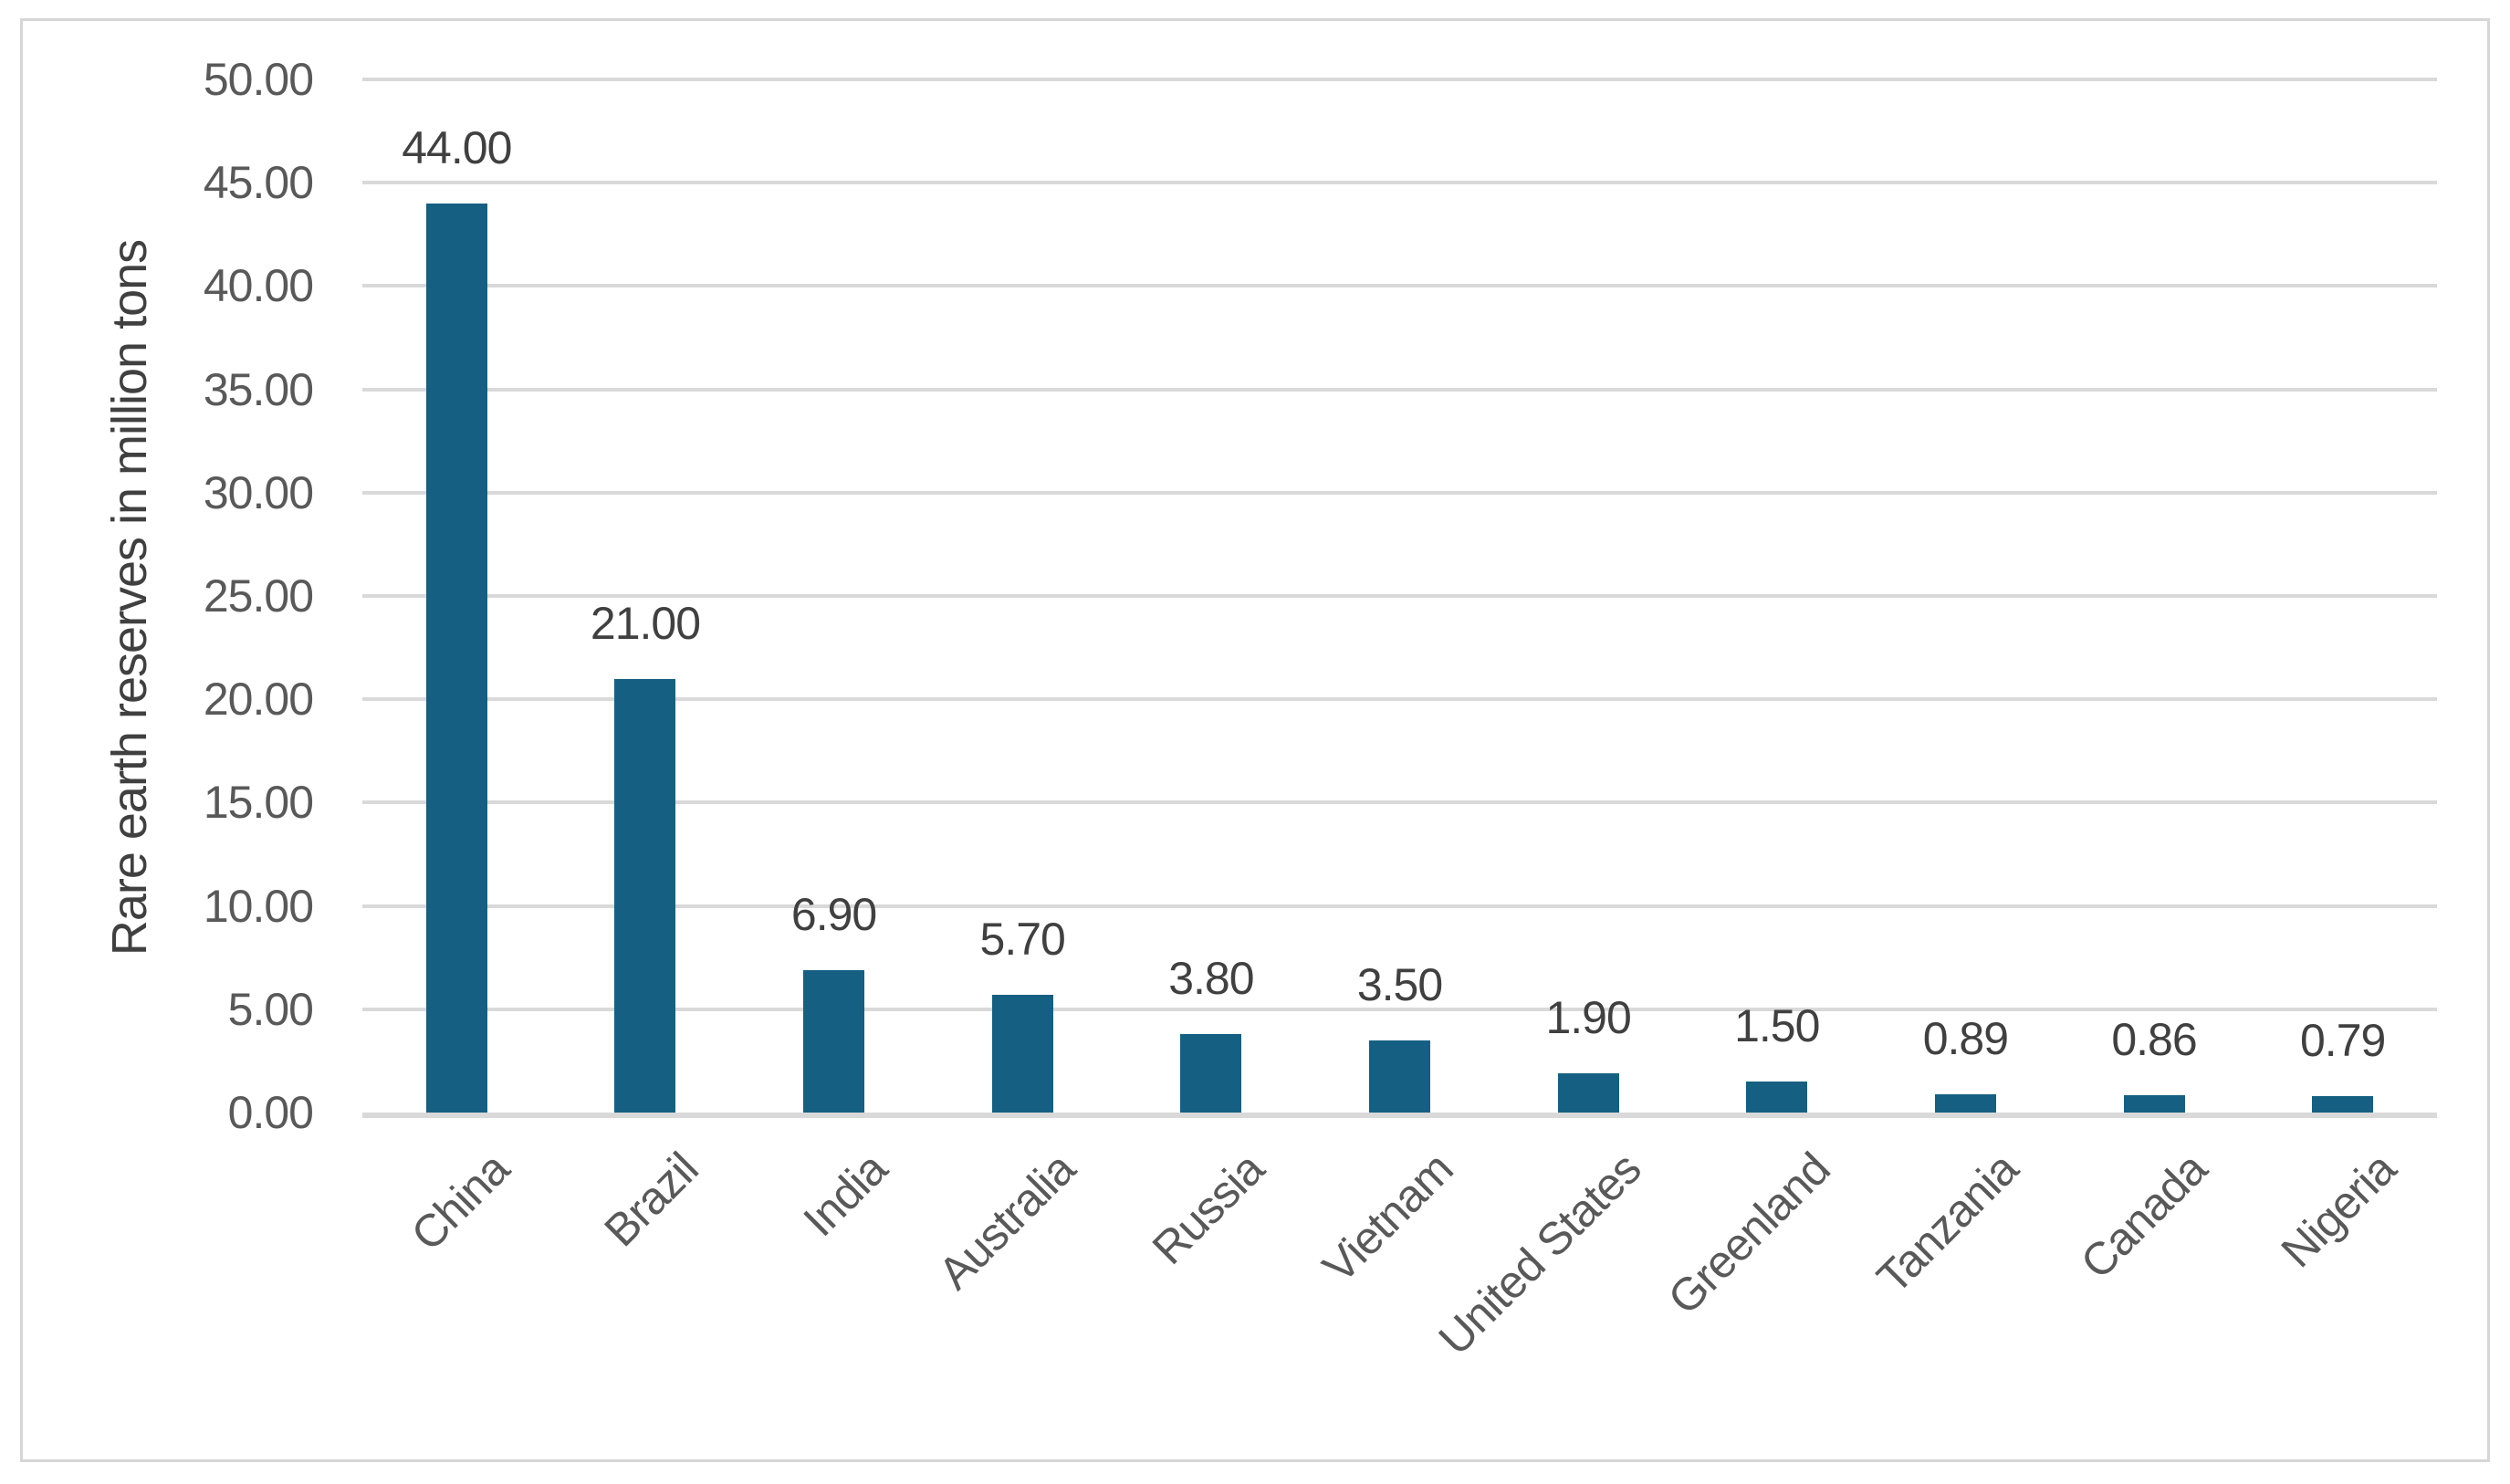  What do you see at coordinates (2144, 1216) in the screenshot?
I see `category-label-canada: Canada` at bounding box center [2144, 1216].